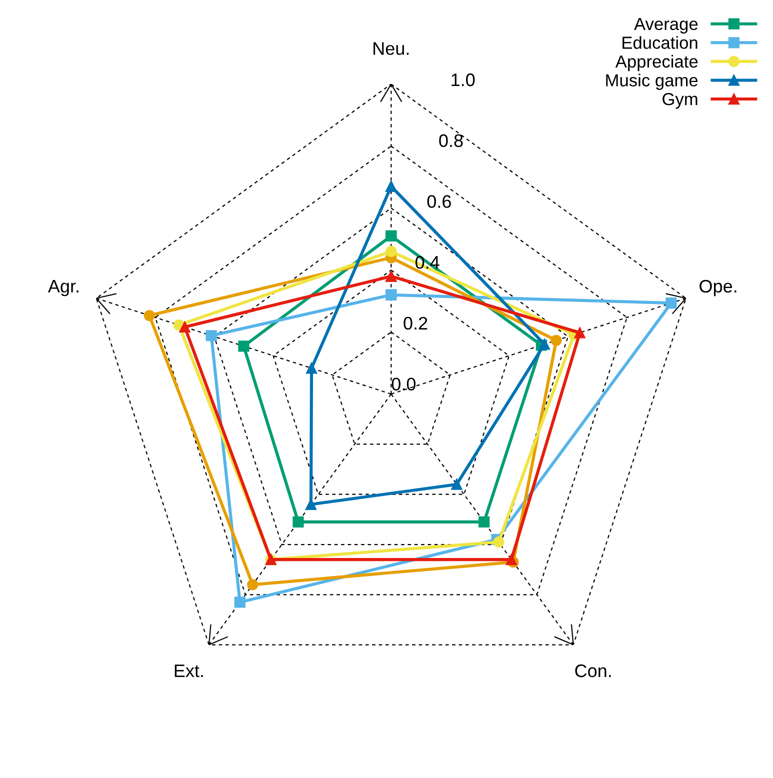 The image size is (773, 778). What do you see at coordinates (660, 42) in the screenshot?
I see `legend-label: Education` at bounding box center [660, 42].